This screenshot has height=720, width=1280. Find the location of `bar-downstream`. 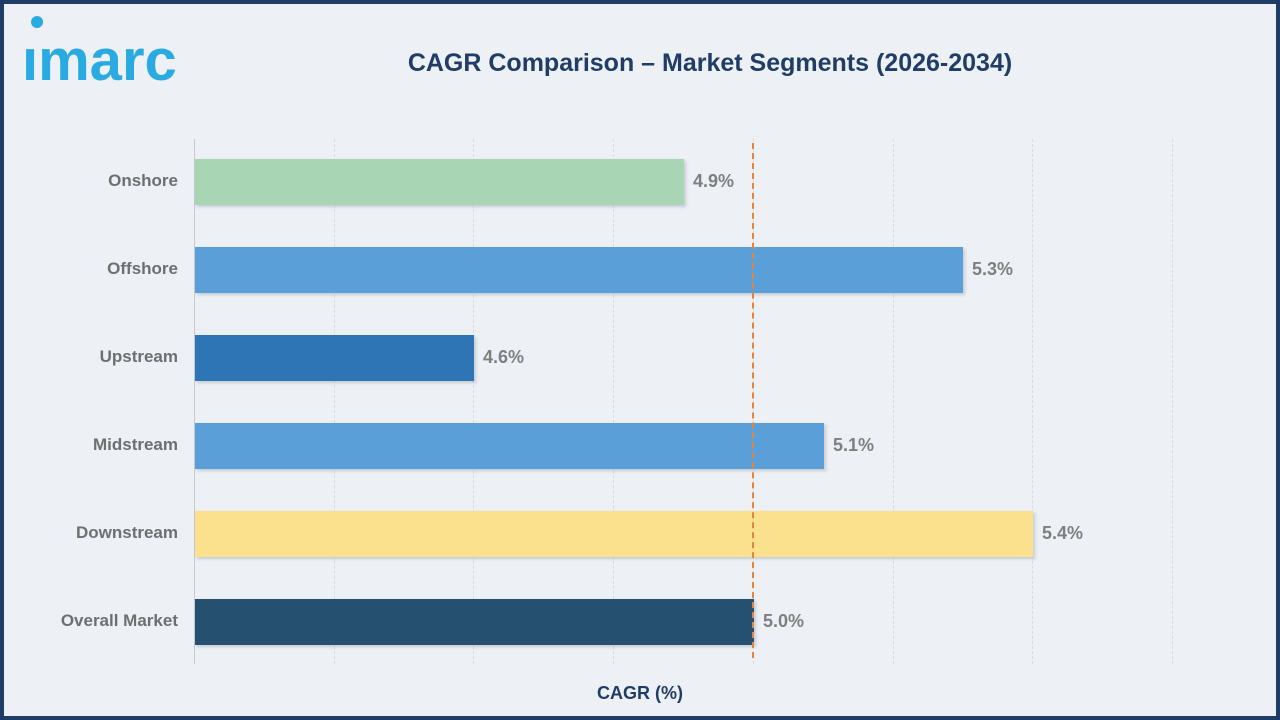

bar-downstream is located at coordinates (614, 534).